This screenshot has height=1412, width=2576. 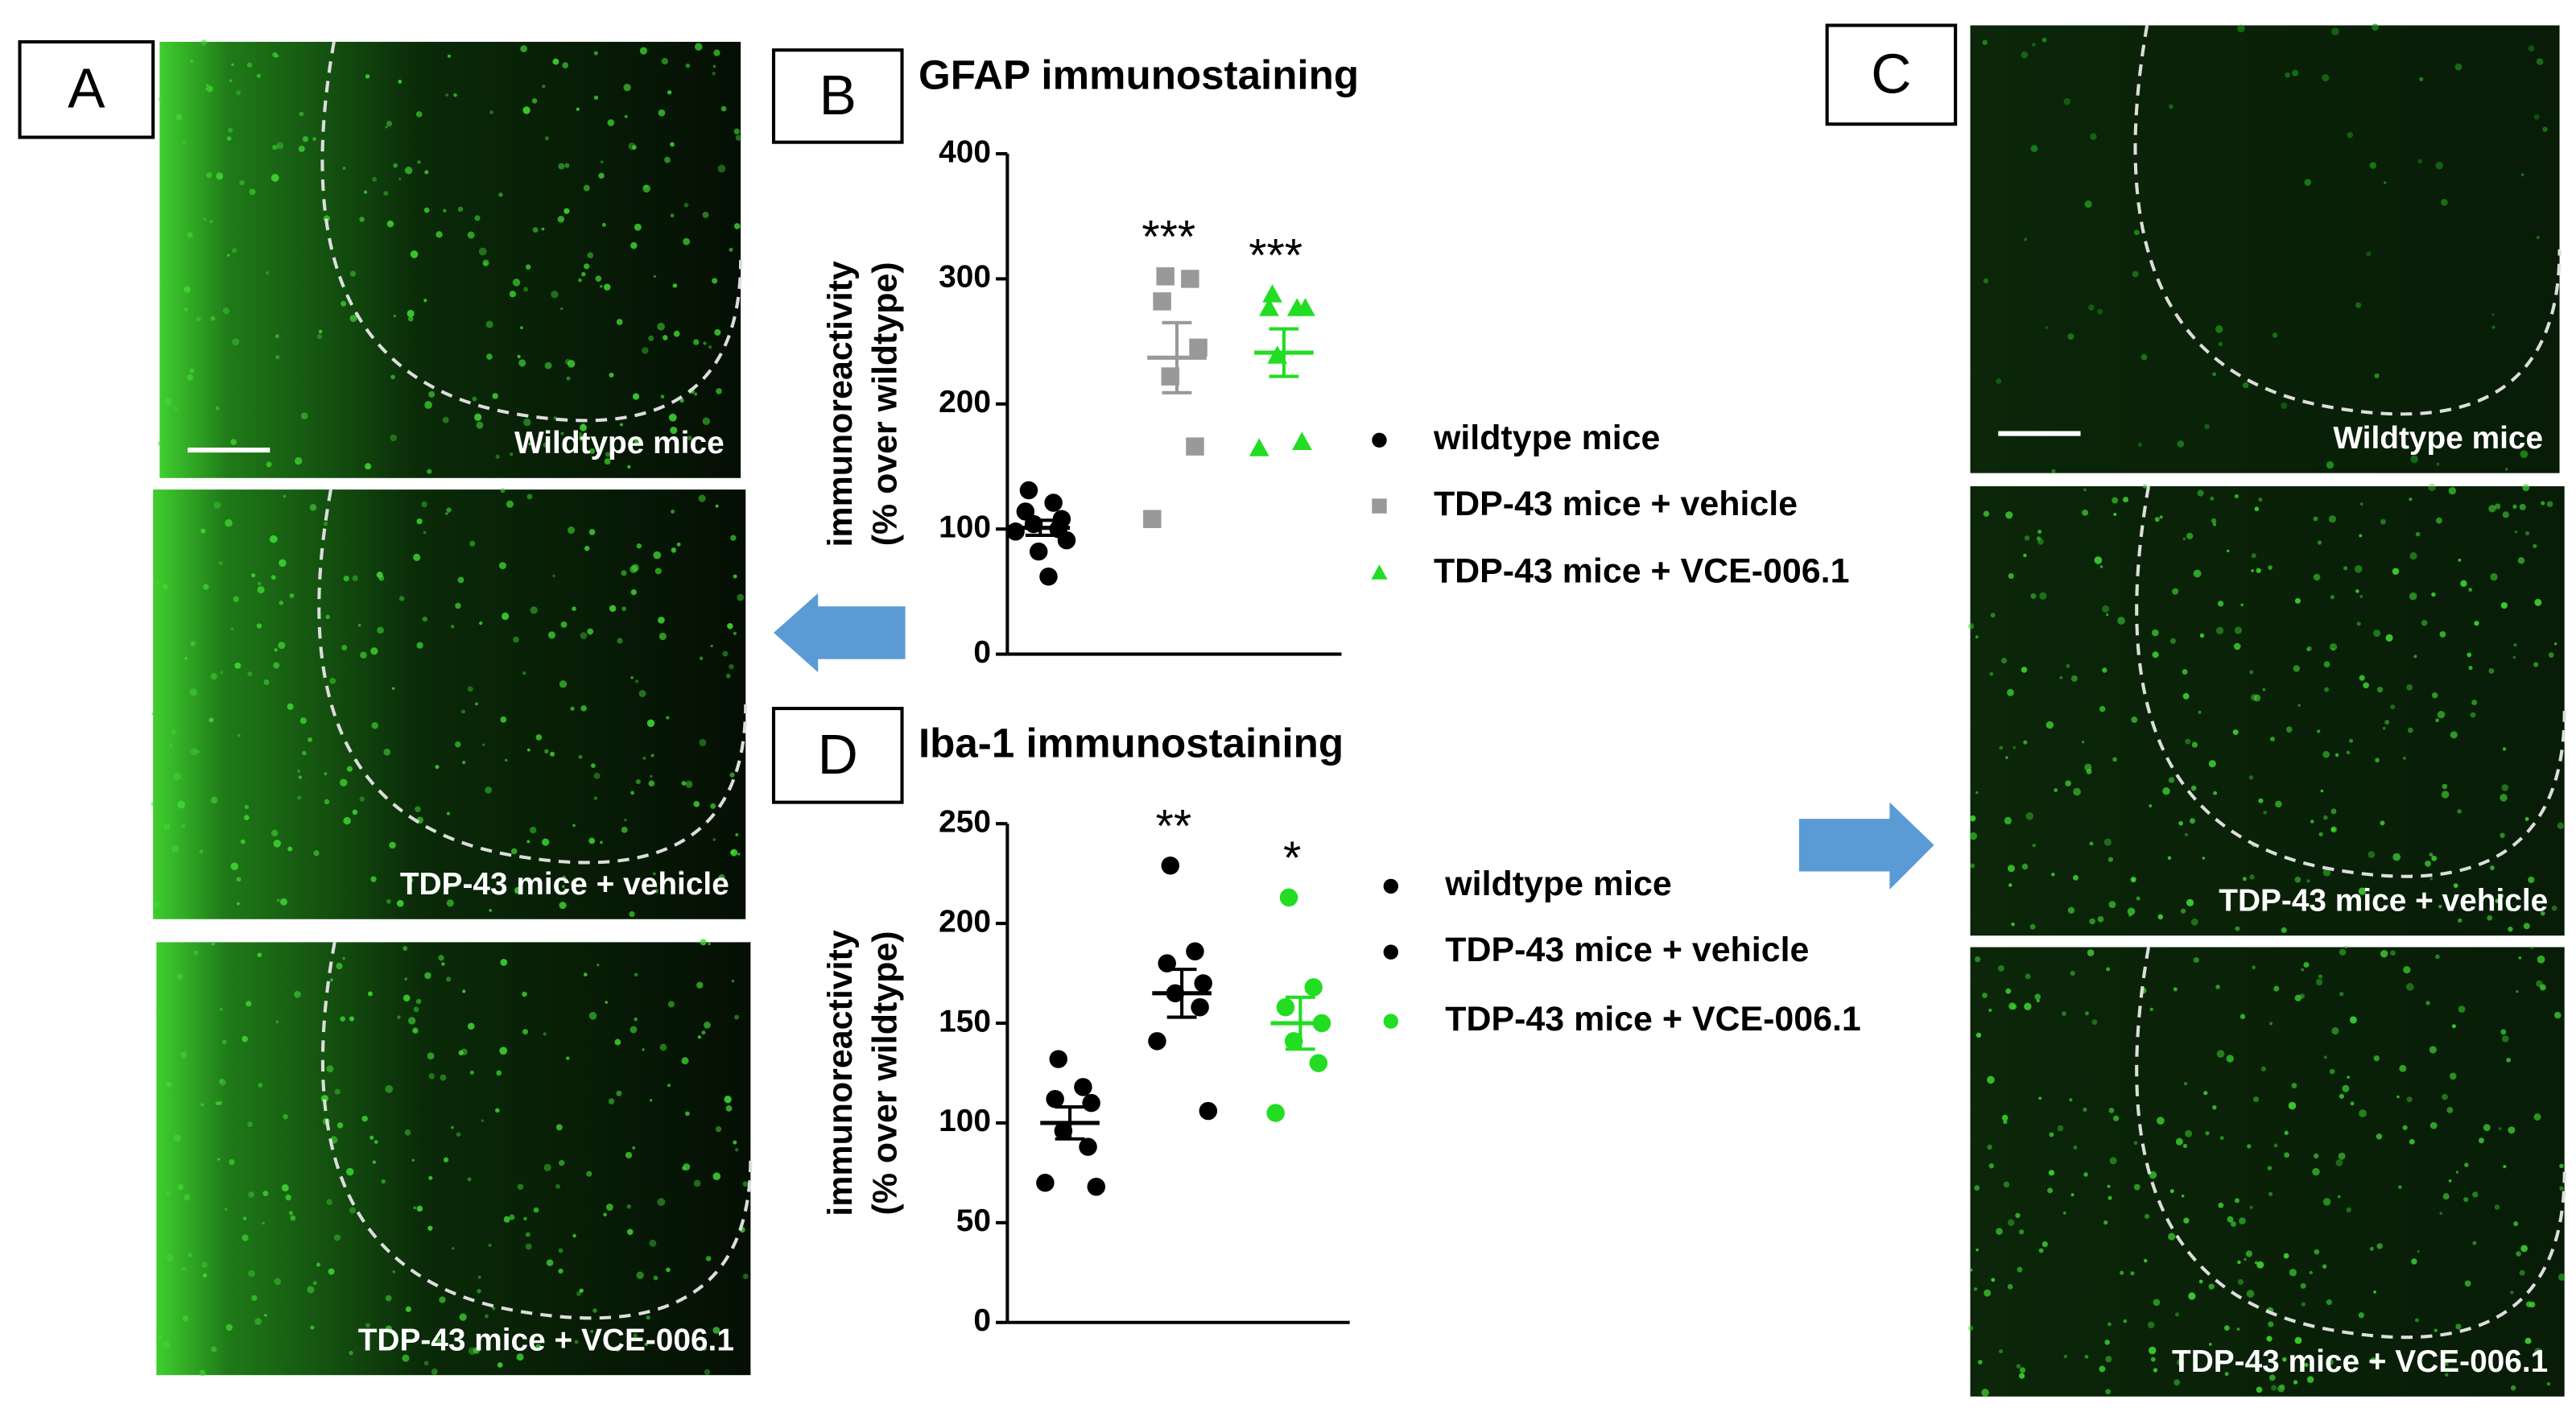 I want to click on legend-label: TDP-43 mice + vehicle, so click(x=1616, y=504).